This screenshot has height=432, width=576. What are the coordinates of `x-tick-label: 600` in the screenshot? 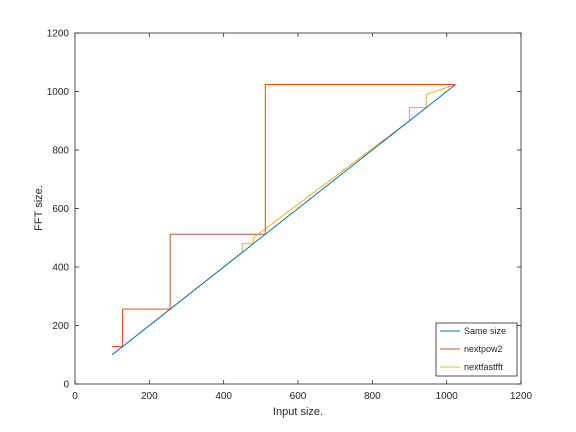 It's located at (298, 396).